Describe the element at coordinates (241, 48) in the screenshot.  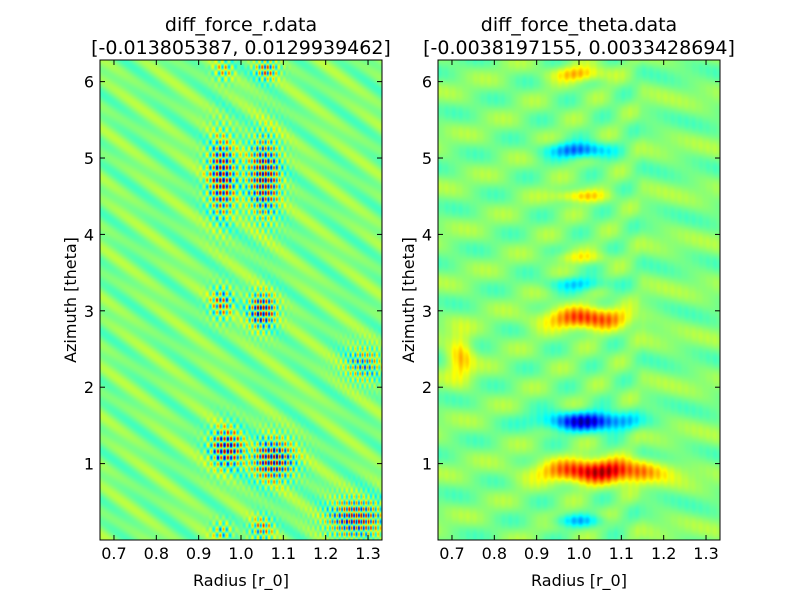
I see `chart-subtitle: [-0.013805387, 0.0129939462]` at that location.